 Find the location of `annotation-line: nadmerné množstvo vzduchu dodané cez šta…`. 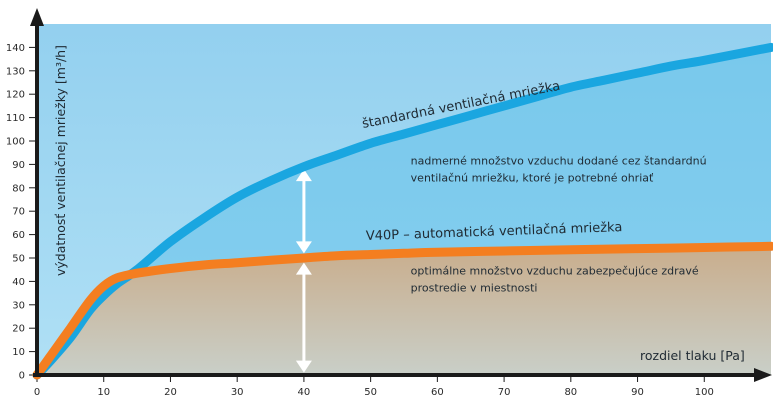

annotation-line: nadmerné množstvo vzduchu dodané cez šta… is located at coordinates (559, 160).